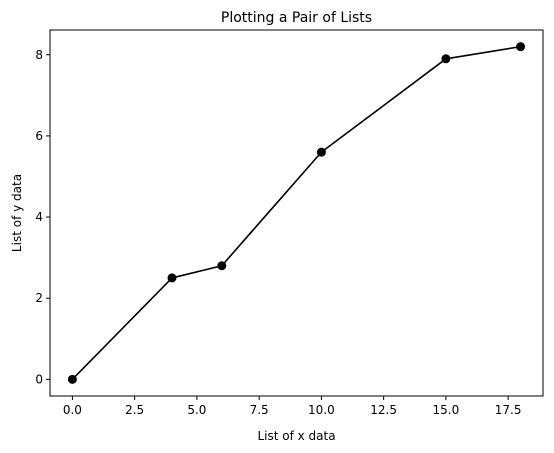  What do you see at coordinates (196, 410) in the screenshot?
I see `x-tick-label: 5.0` at bounding box center [196, 410].